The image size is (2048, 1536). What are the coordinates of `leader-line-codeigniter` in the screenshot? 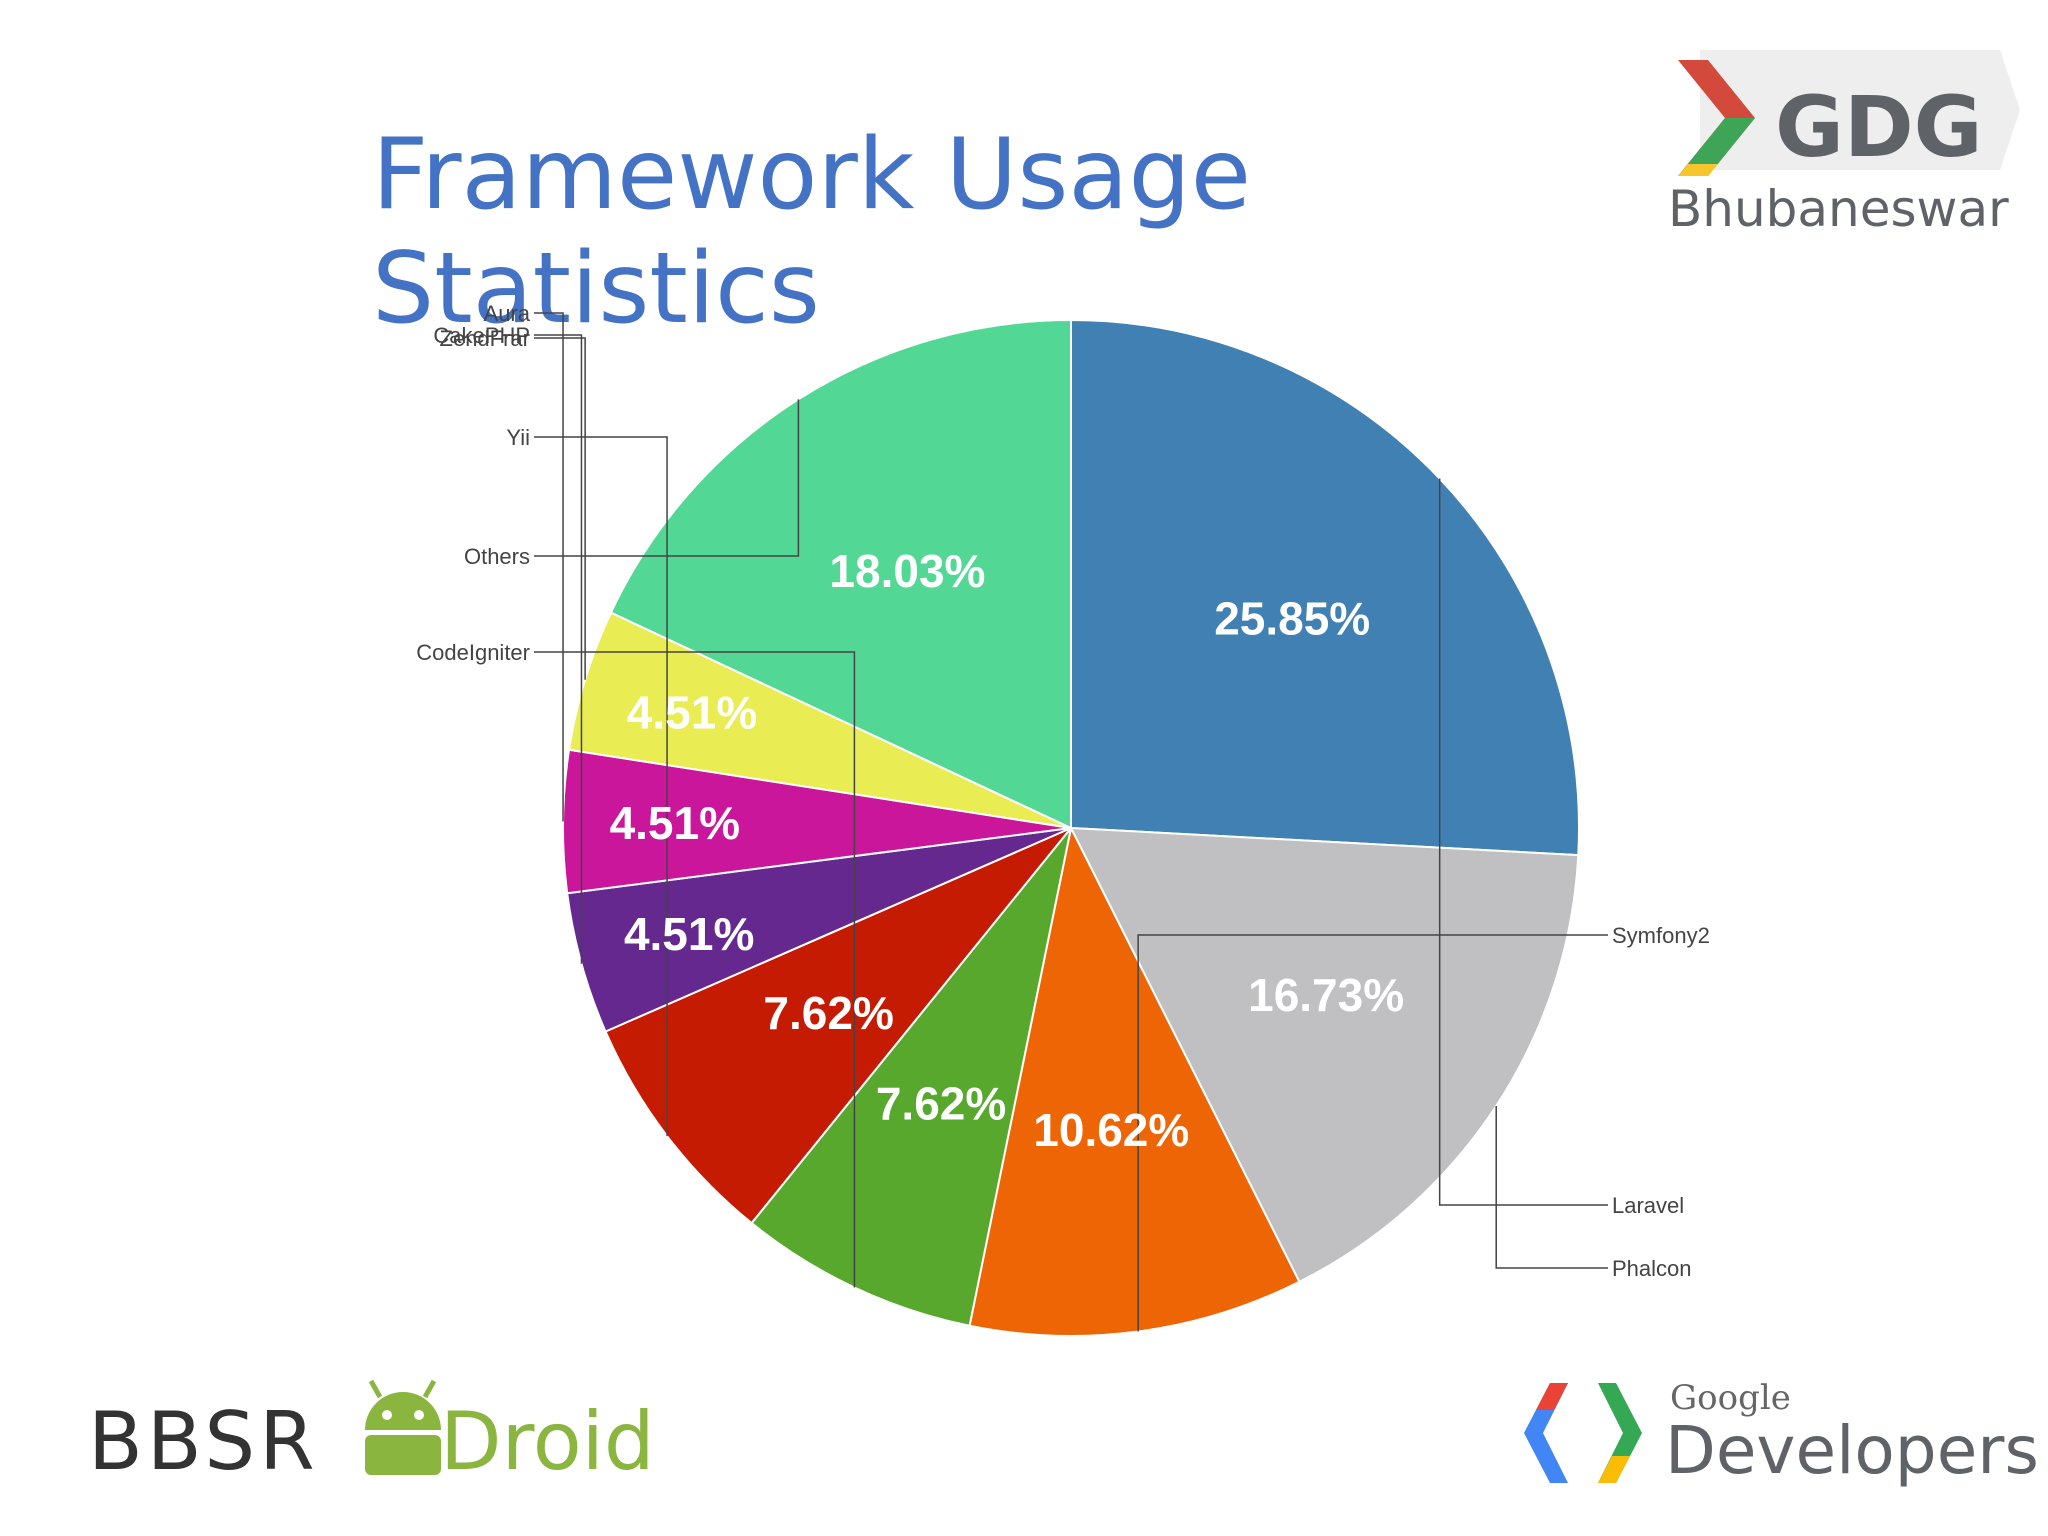 It's located at (695, 969).